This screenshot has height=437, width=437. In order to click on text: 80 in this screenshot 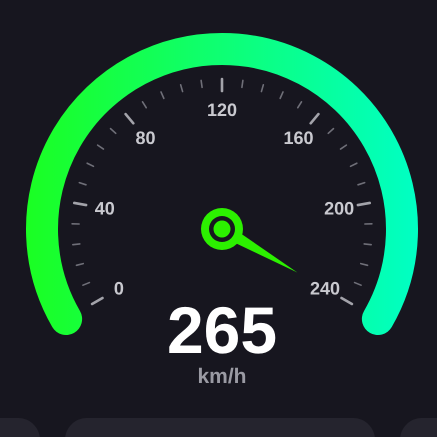, I will do `click(145, 138)`.